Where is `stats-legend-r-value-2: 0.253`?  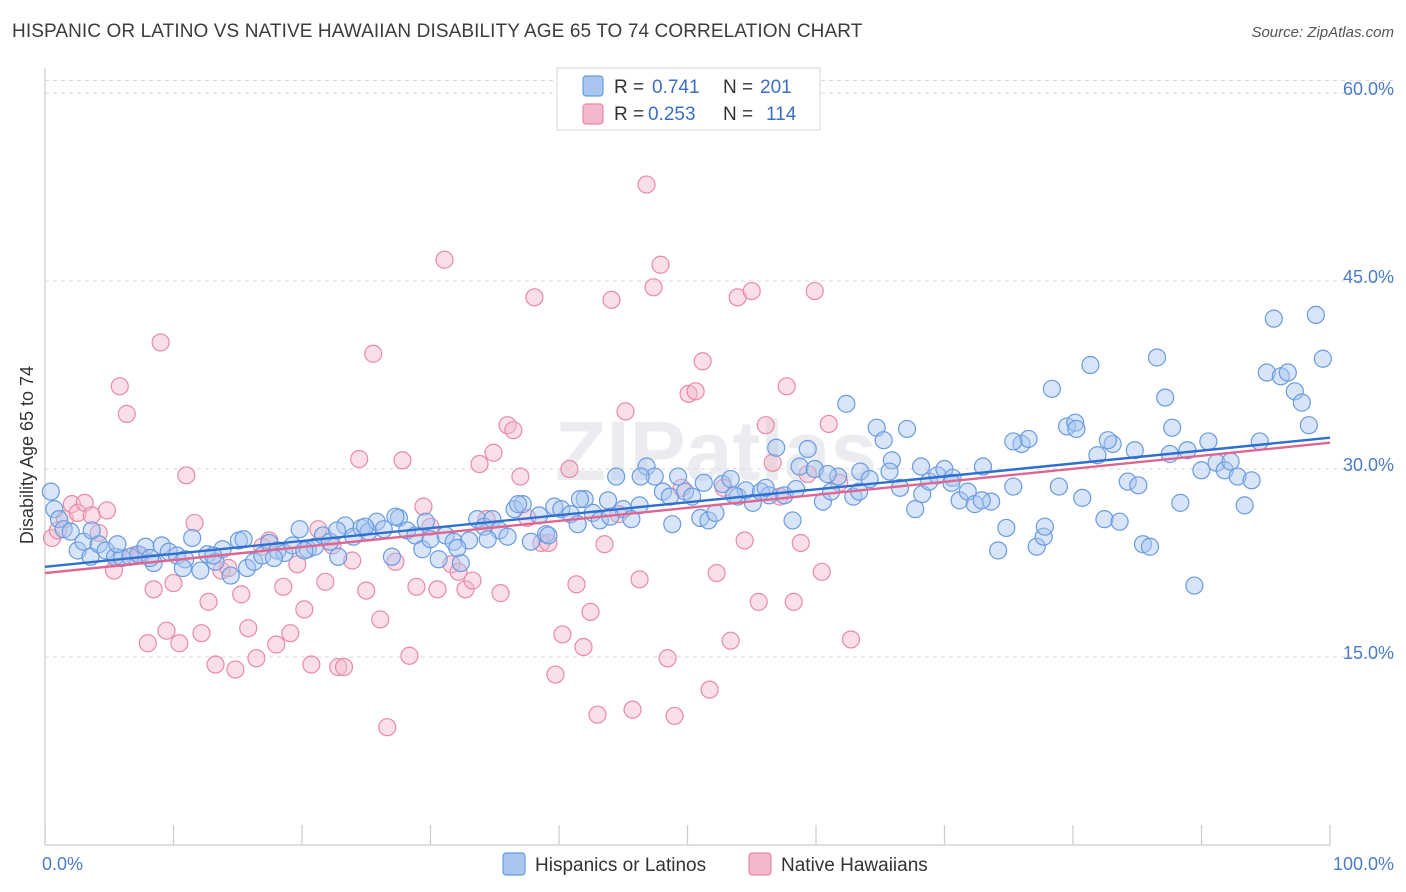
stats-legend-r-value-2: 0.253 is located at coordinates (672, 114).